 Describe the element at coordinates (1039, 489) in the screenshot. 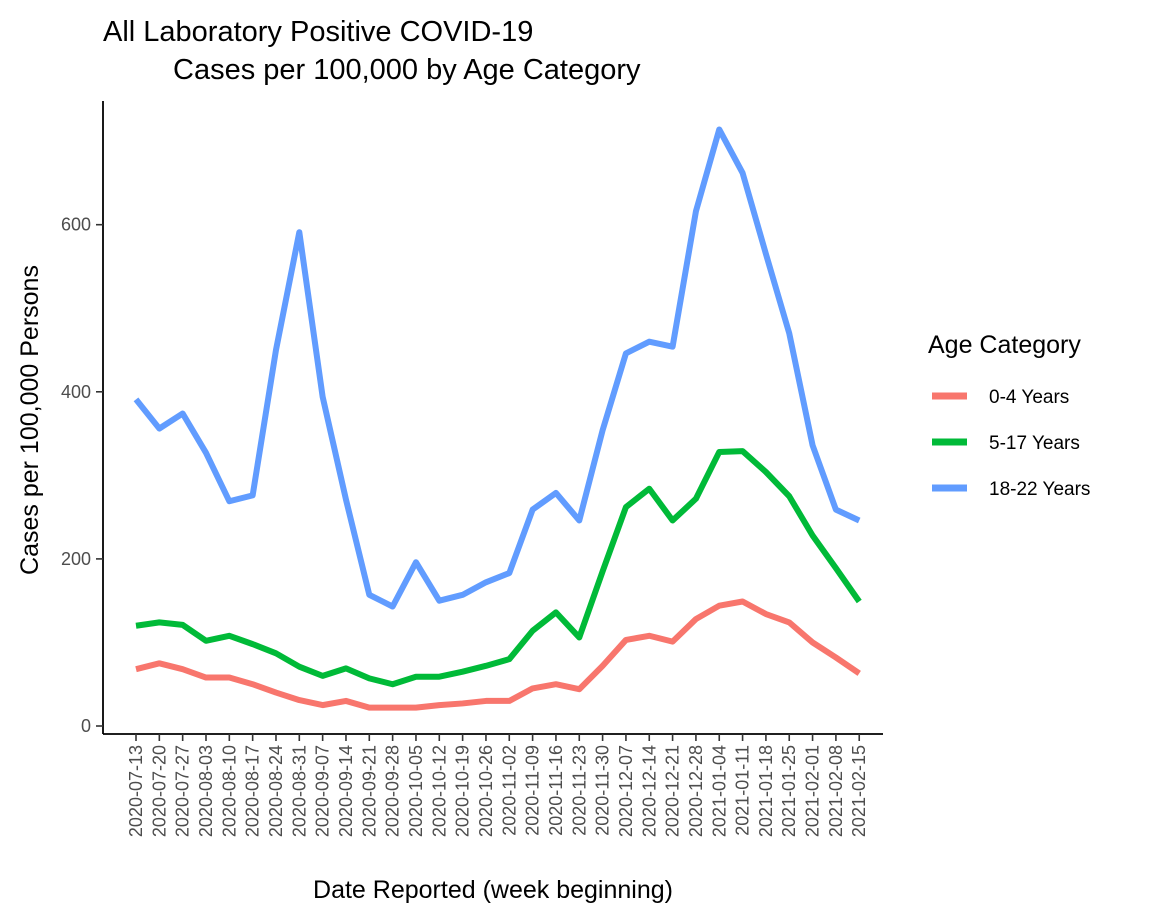

I see `legend-label: 18-22 Years` at that location.